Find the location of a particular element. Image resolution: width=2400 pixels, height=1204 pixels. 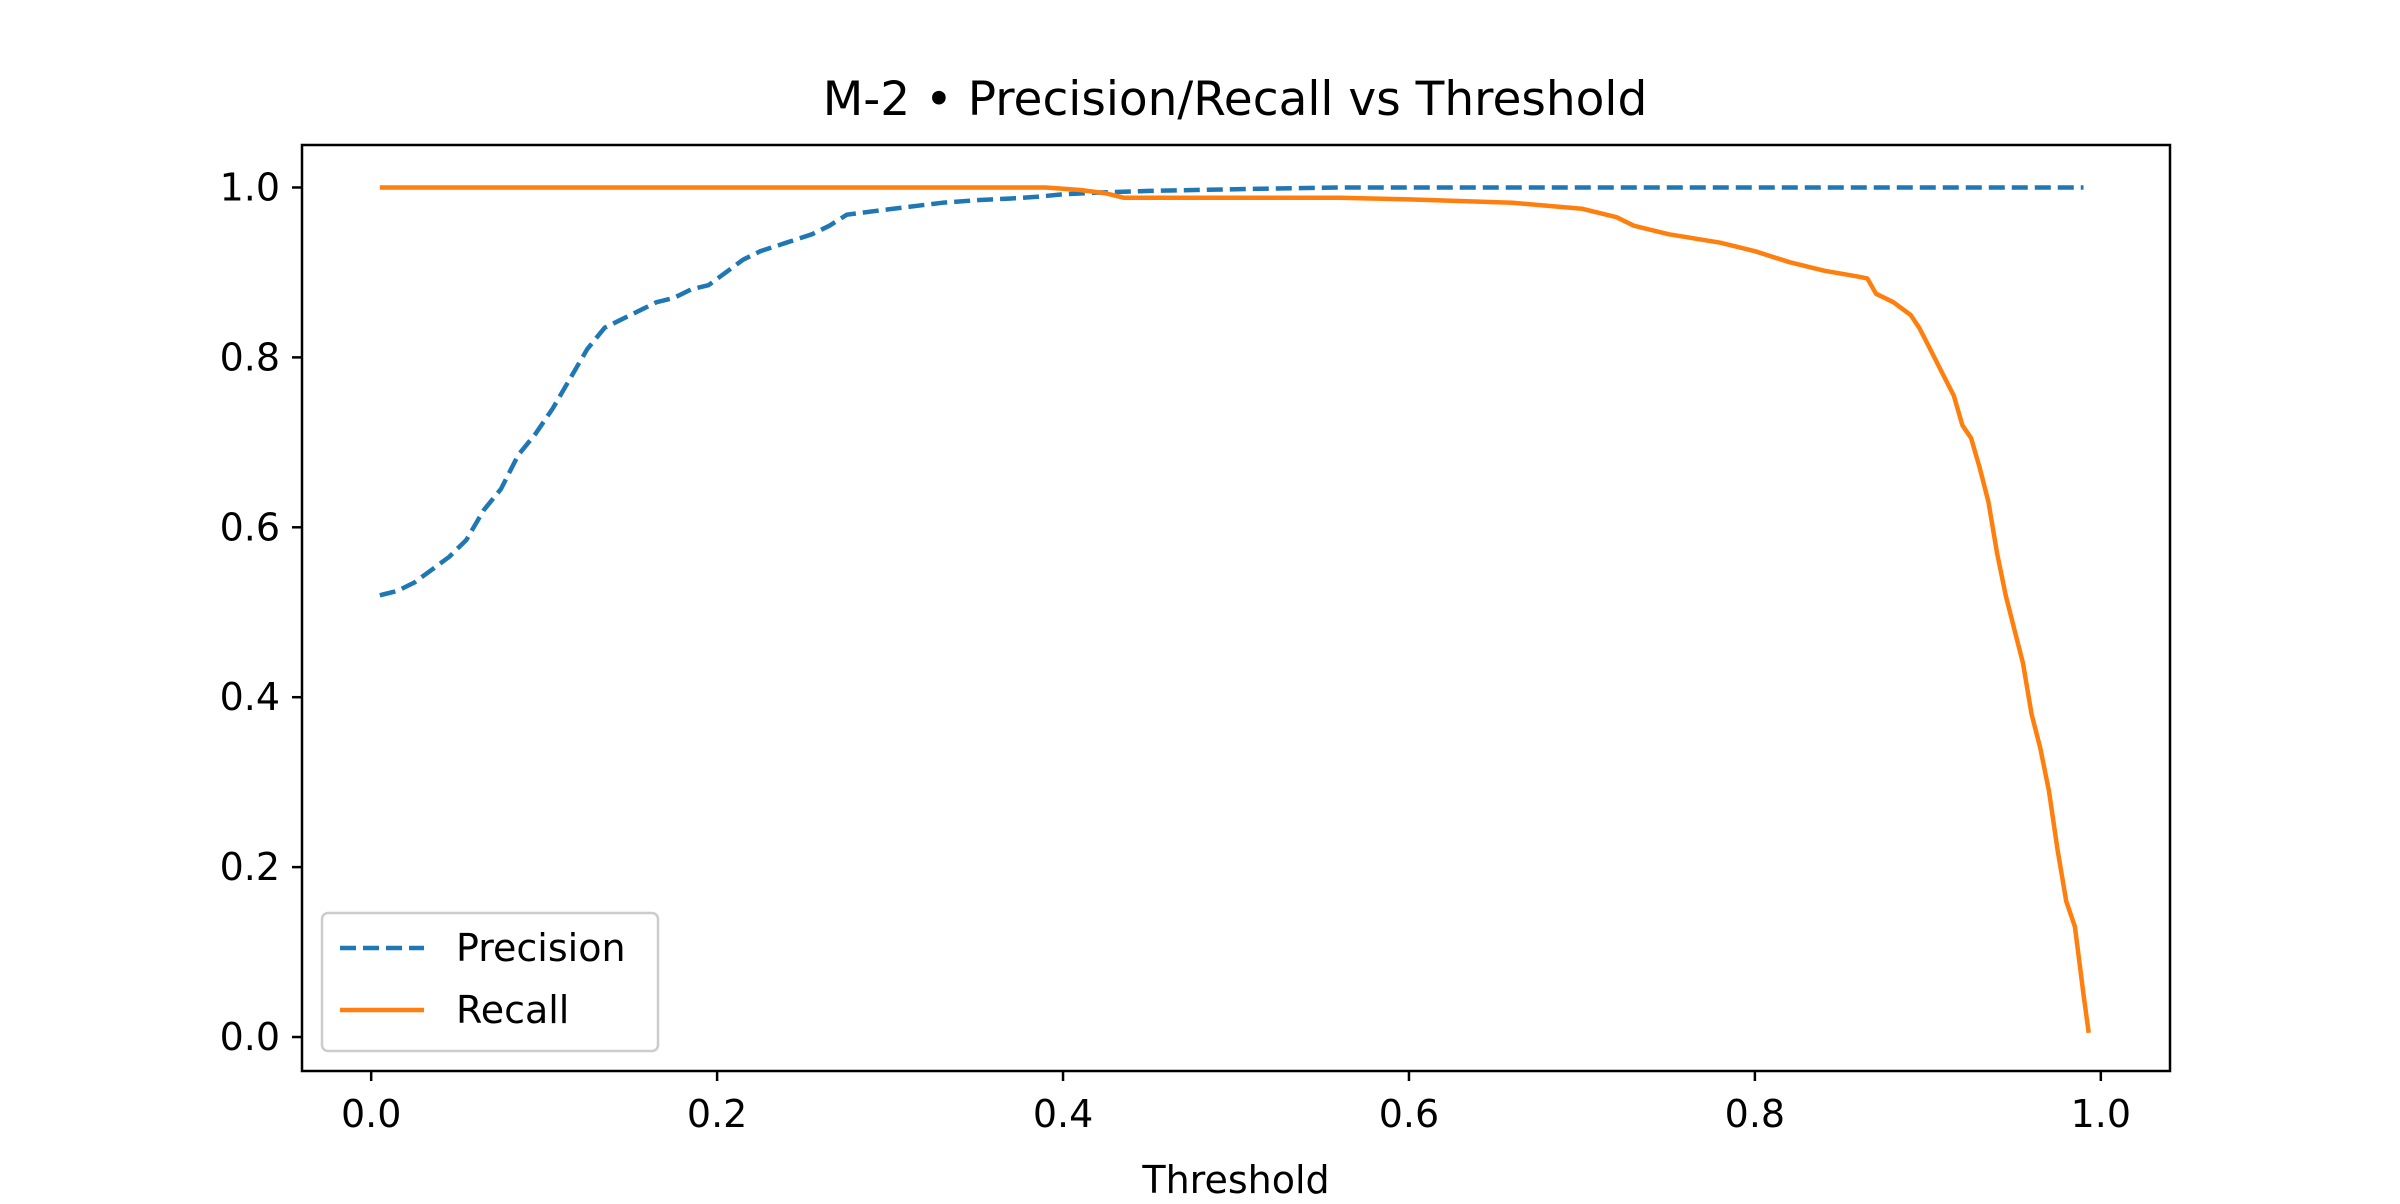

y-tick-label: 1.0 is located at coordinates (250, 187).